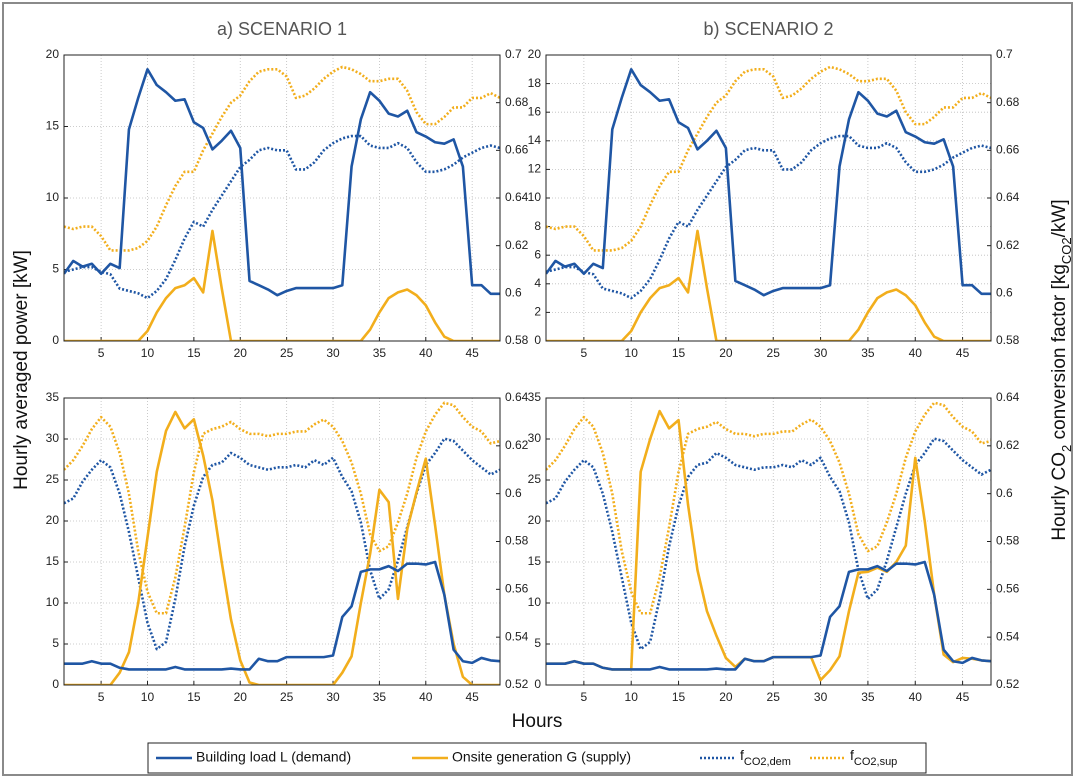  Describe the element at coordinates (537, 721) in the screenshot. I see `x-axis-label: Hours` at that location.